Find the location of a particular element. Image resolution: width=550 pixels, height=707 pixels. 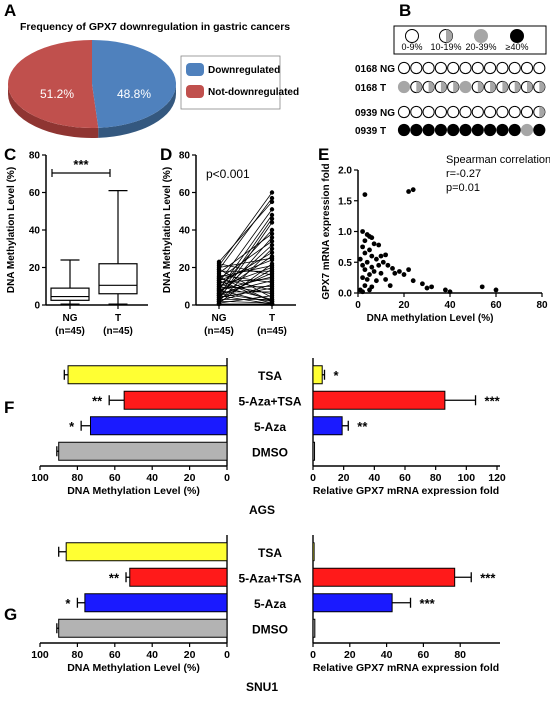

f-right-sig: * is located at coordinates (337, 375).